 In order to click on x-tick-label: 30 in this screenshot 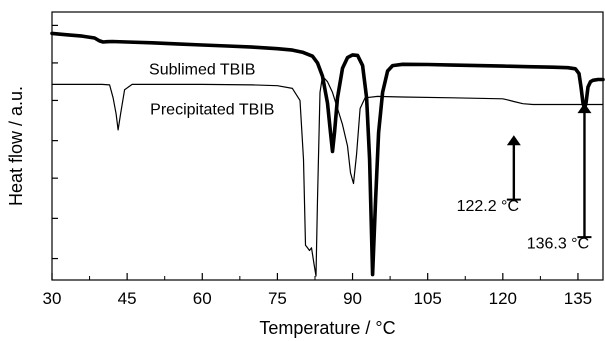, I will do `click(52, 298)`.